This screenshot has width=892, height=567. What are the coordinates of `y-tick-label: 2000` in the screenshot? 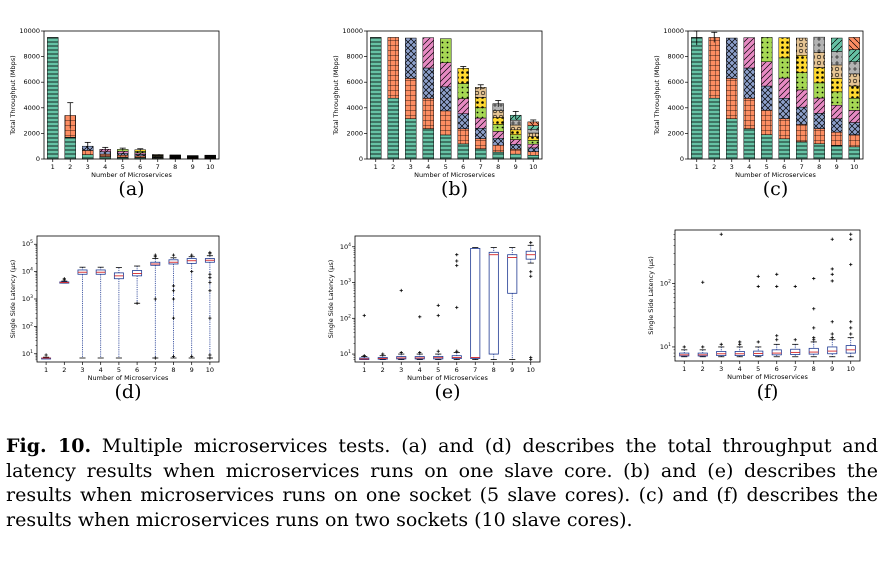 It's located at (31, 133).